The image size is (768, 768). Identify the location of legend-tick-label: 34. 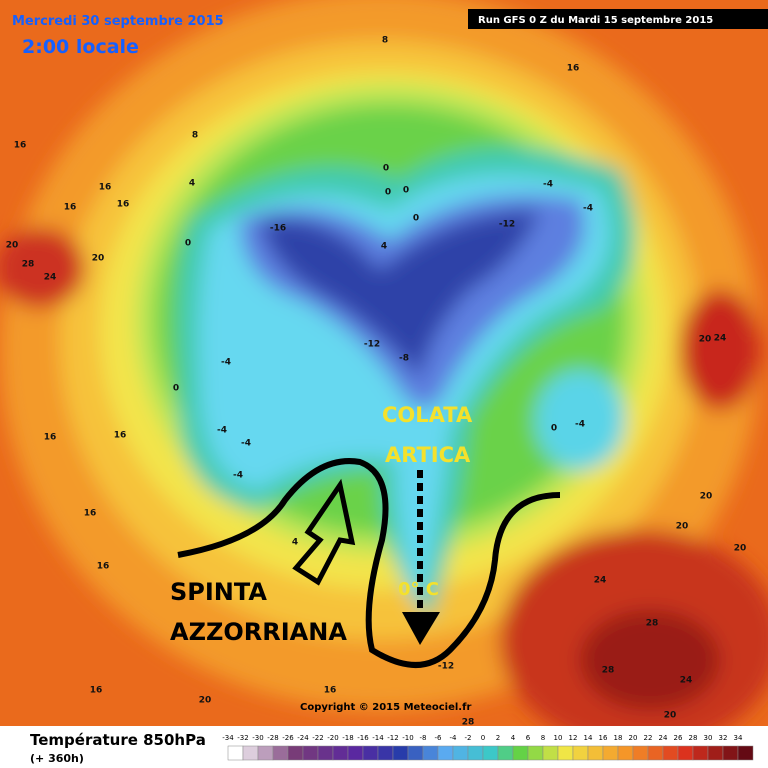
(738, 738).